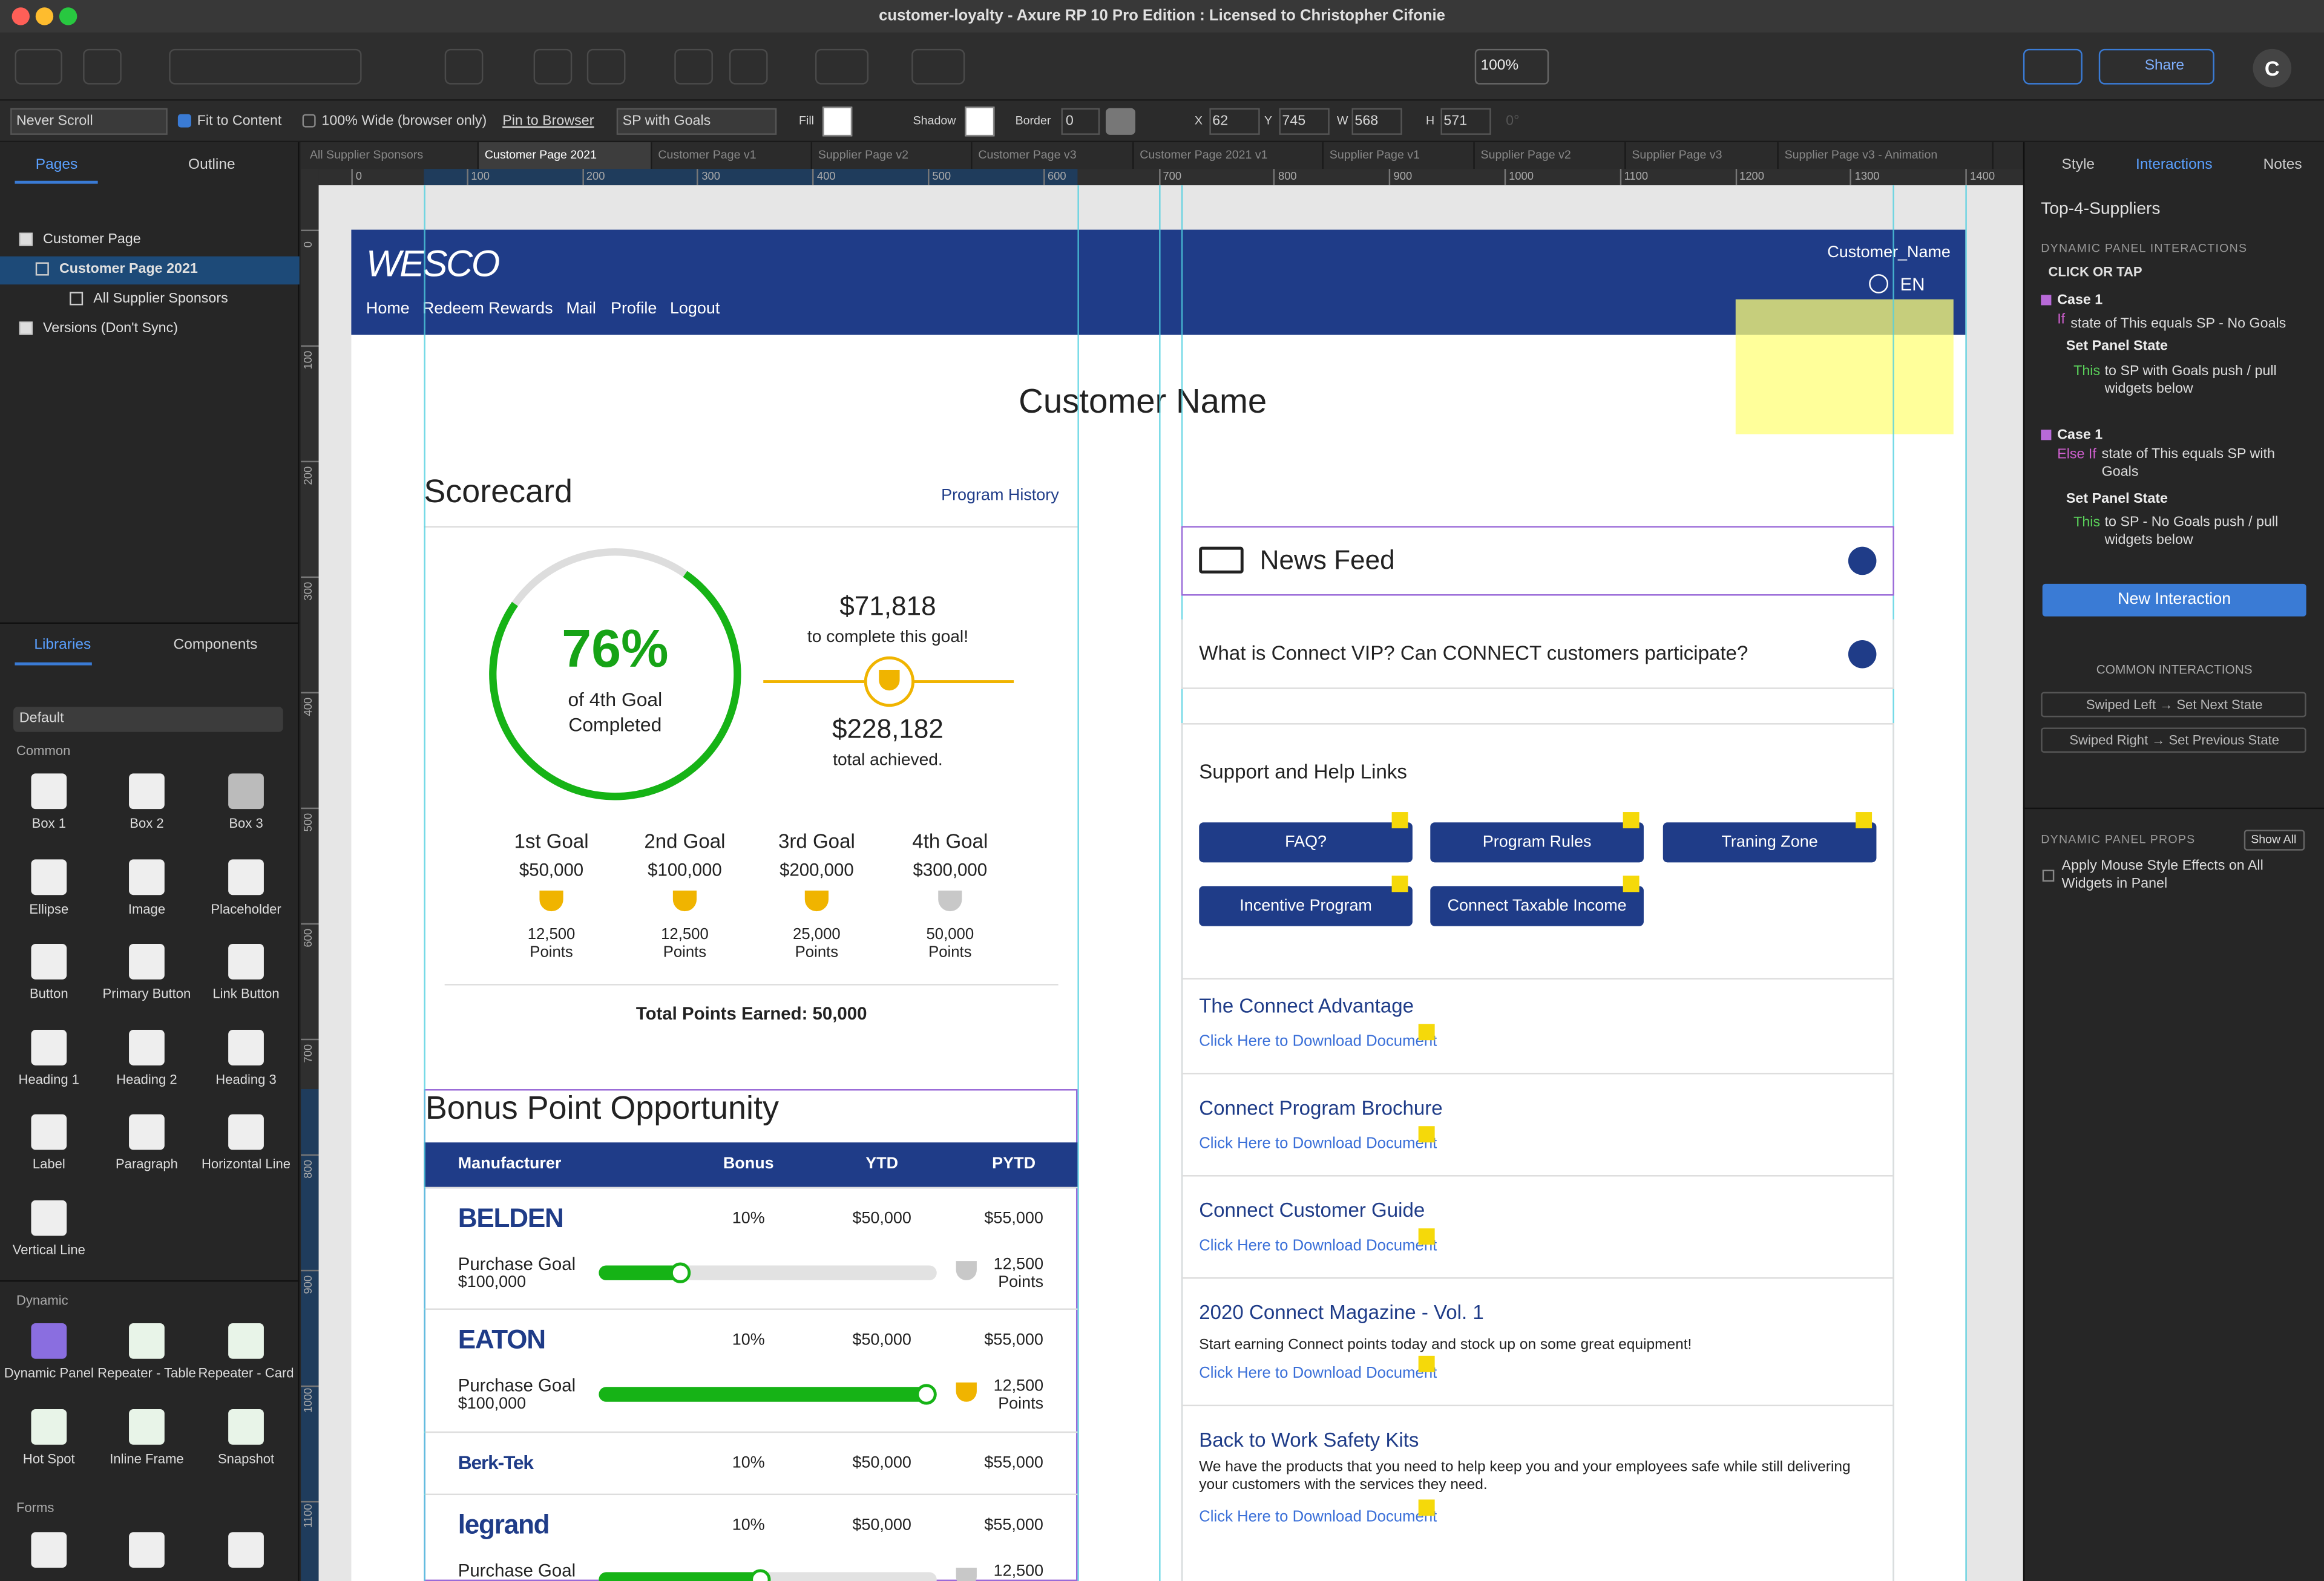 This screenshot has width=2324, height=1581. I want to click on y-input, so click(1304, 121).